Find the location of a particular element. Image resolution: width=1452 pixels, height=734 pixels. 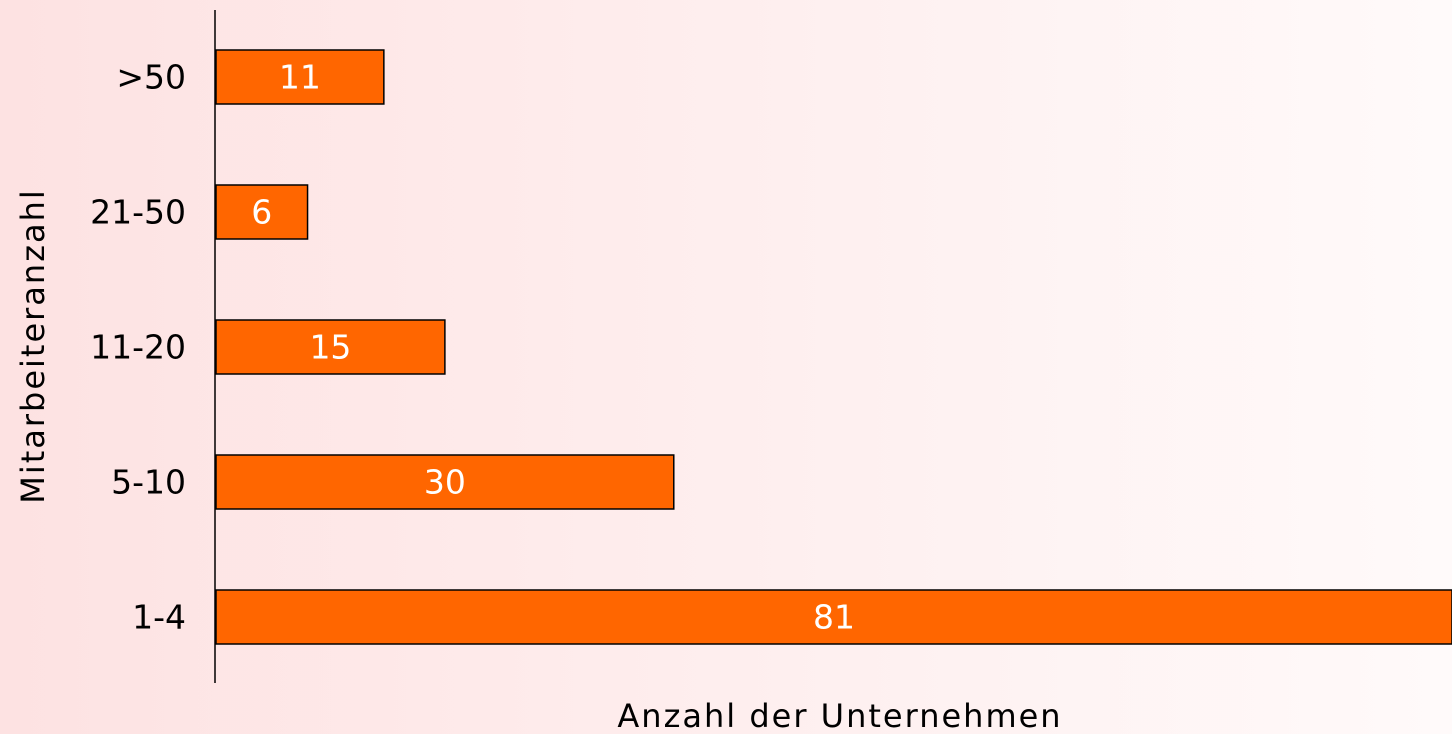

value-label: 15 is located at coordinates (330, 347).